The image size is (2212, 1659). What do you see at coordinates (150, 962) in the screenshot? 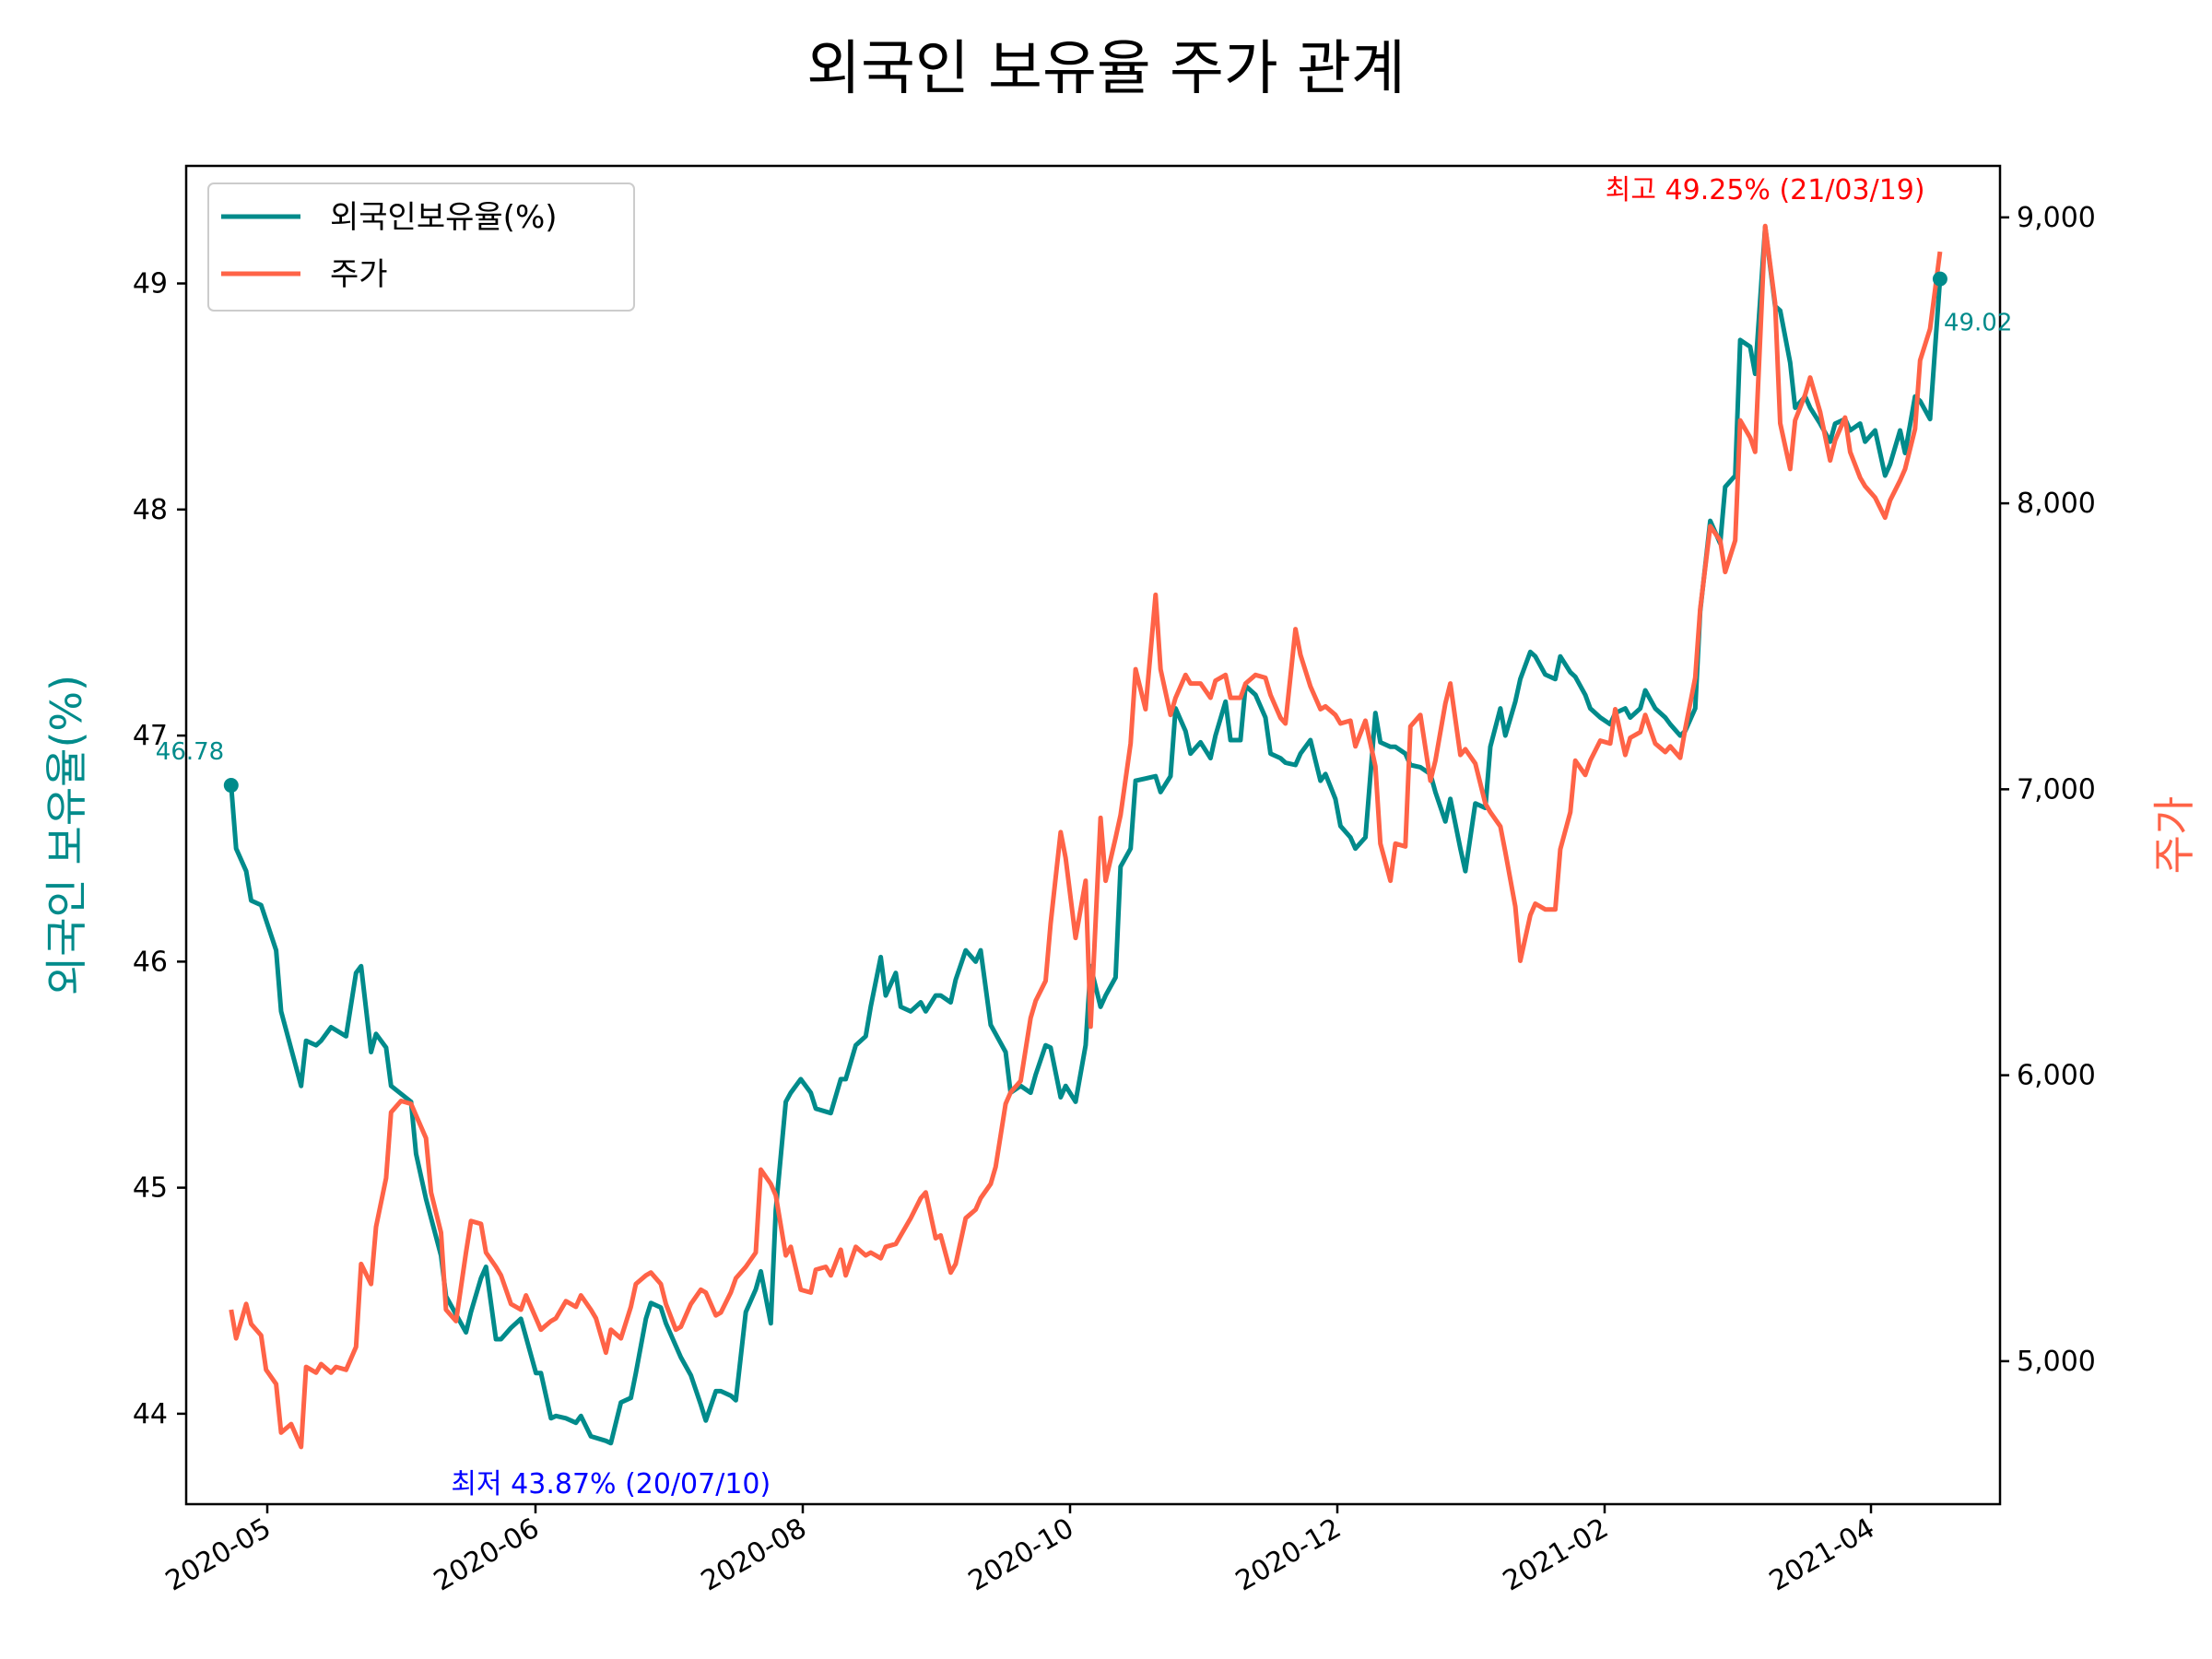
I see `left-tick-label: 46` at bounding box center [150, 962].